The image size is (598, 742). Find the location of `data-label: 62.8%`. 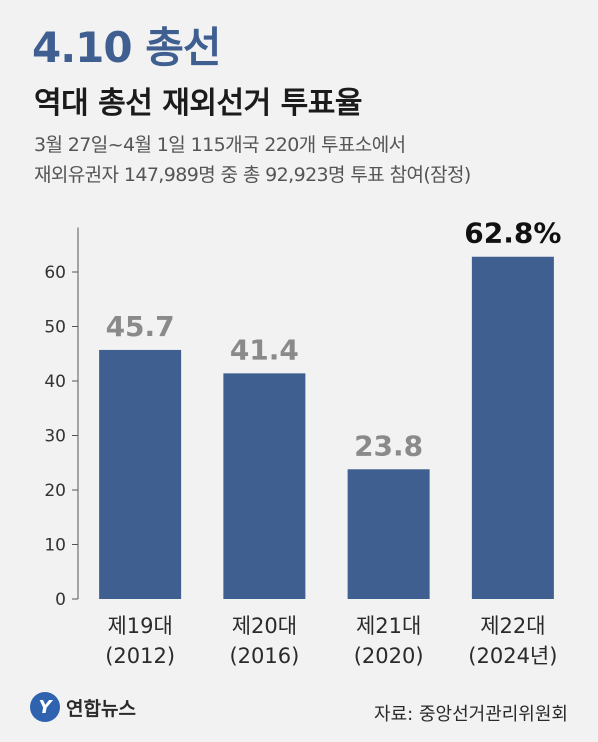

data-label: 62.8% is located at coordinates (512, 233).